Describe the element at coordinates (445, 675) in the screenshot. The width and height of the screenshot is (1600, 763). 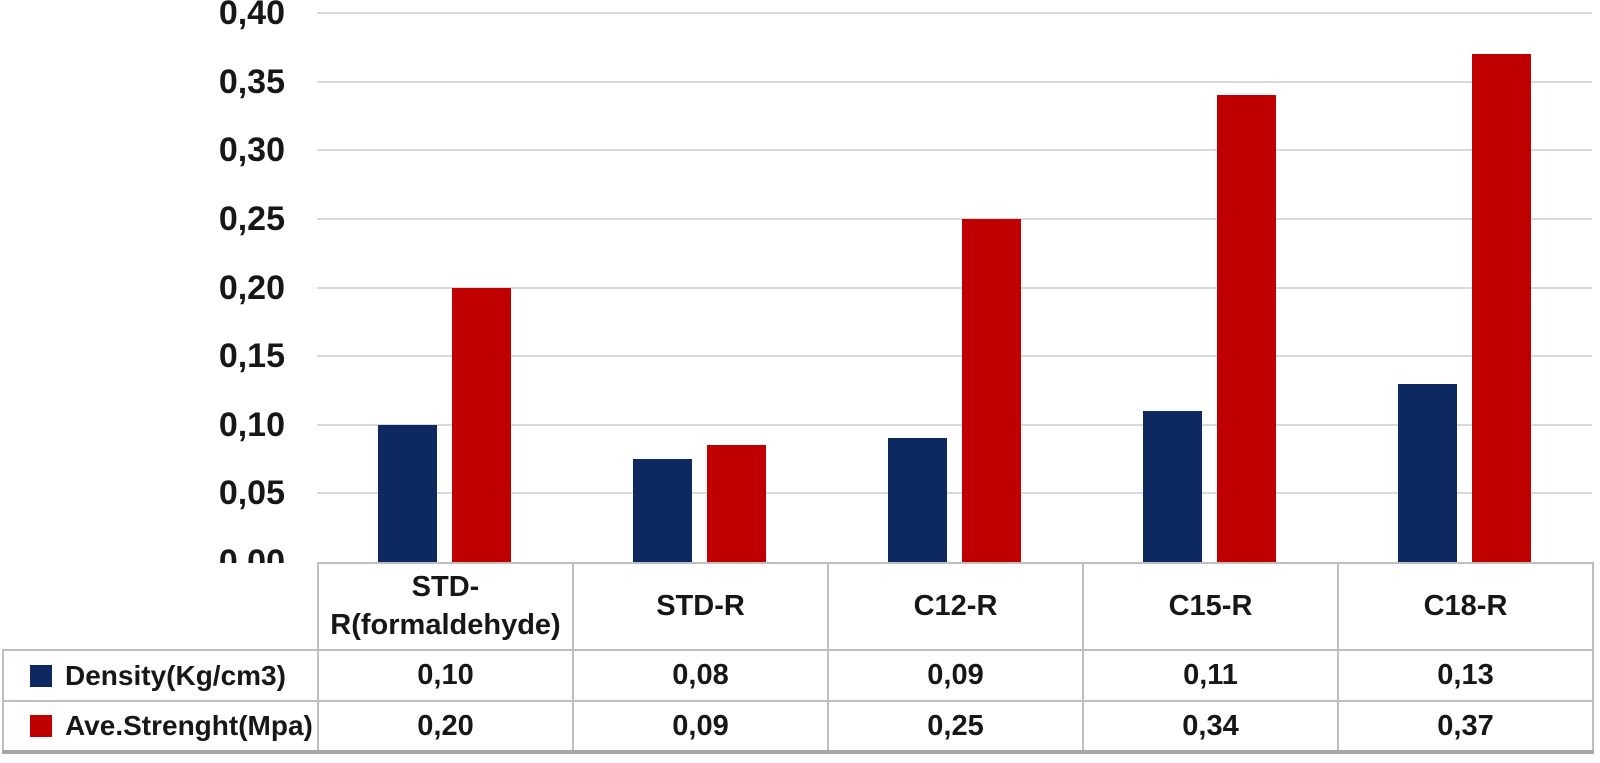
I see `table-value-cell: 0,10` at that location.